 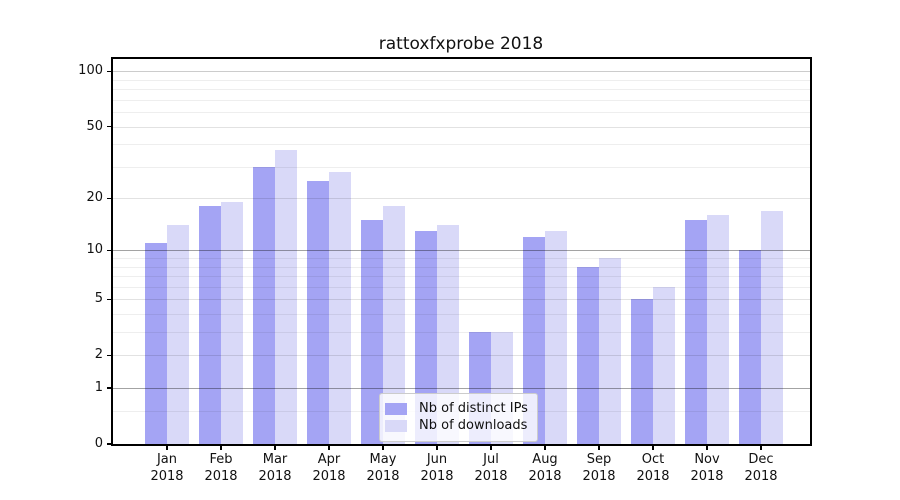 I want to click on bar-distinct-ips-may, so click(x=372, y=332).